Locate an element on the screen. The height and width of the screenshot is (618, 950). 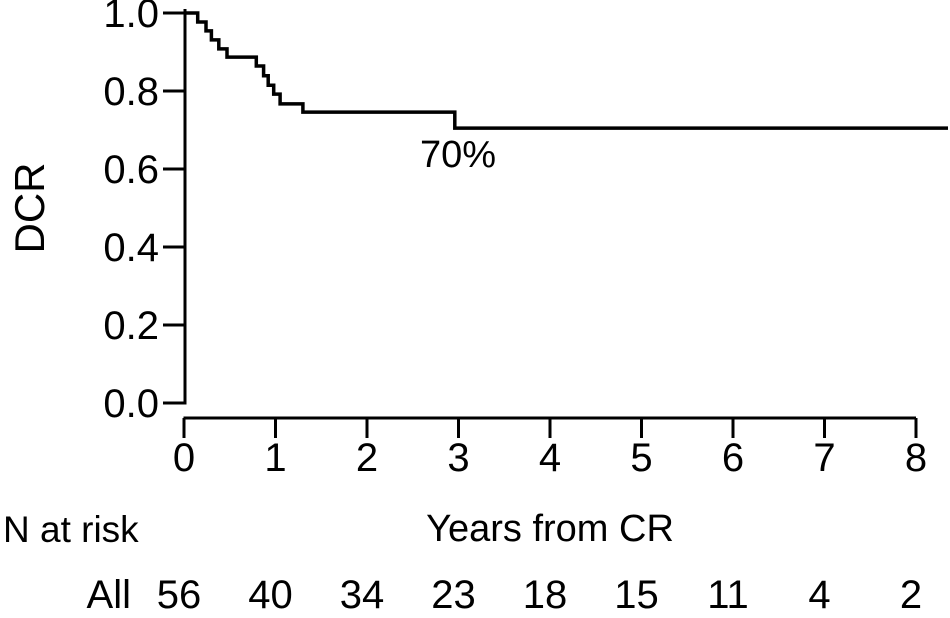
x-tick-label: 5 is located at coordinates (641, 458).